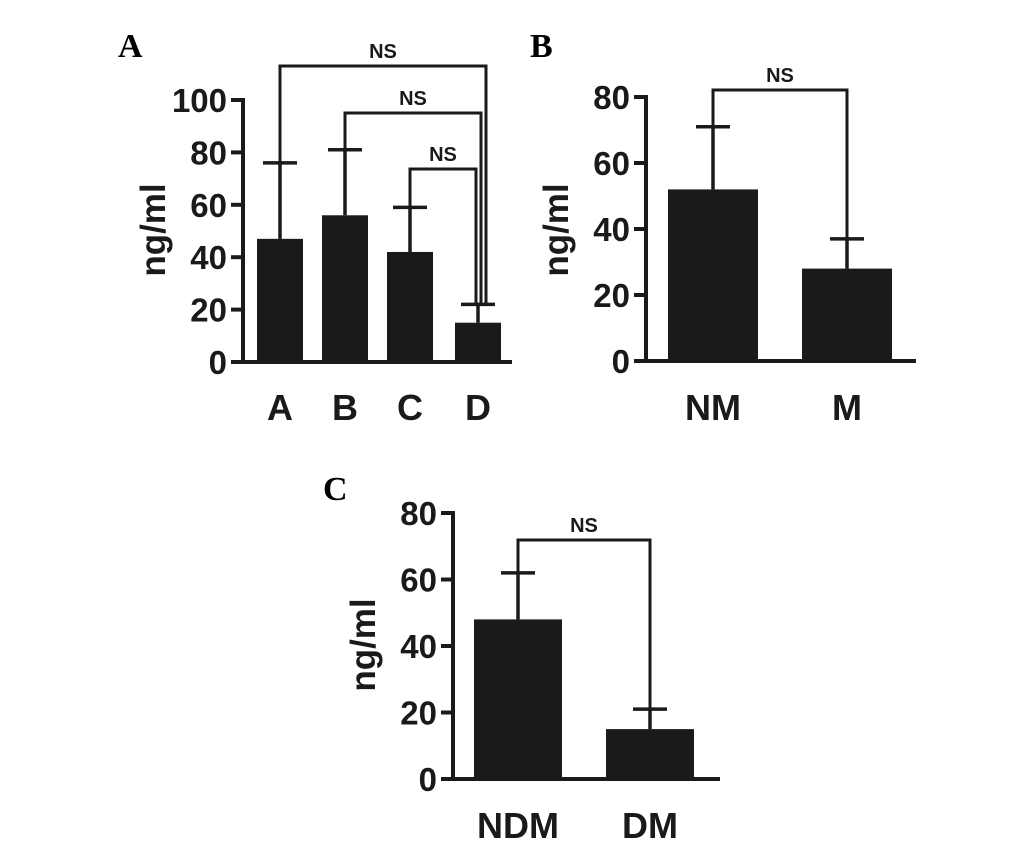  What do you see at coordinates (335, 489) in the screenshot?
I see `panel-label: C` at bounding box center [335, 489].